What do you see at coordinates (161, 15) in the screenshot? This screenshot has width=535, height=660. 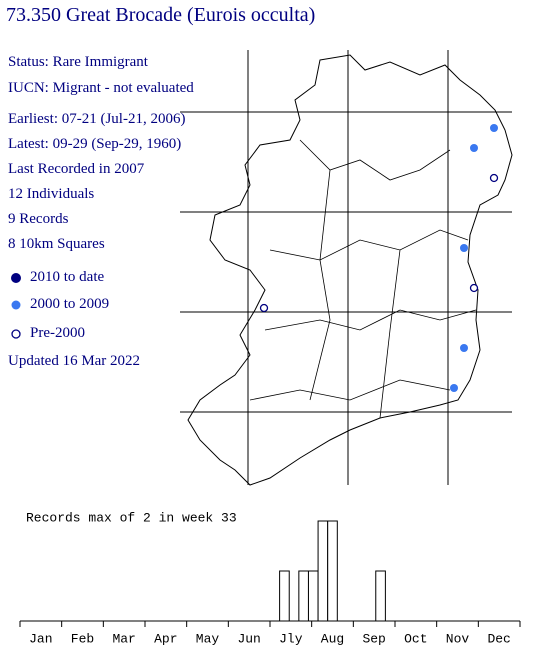 I see `title: 73.350 Great Brocade (Eurois occulta)` at bounding box center [161, 15].